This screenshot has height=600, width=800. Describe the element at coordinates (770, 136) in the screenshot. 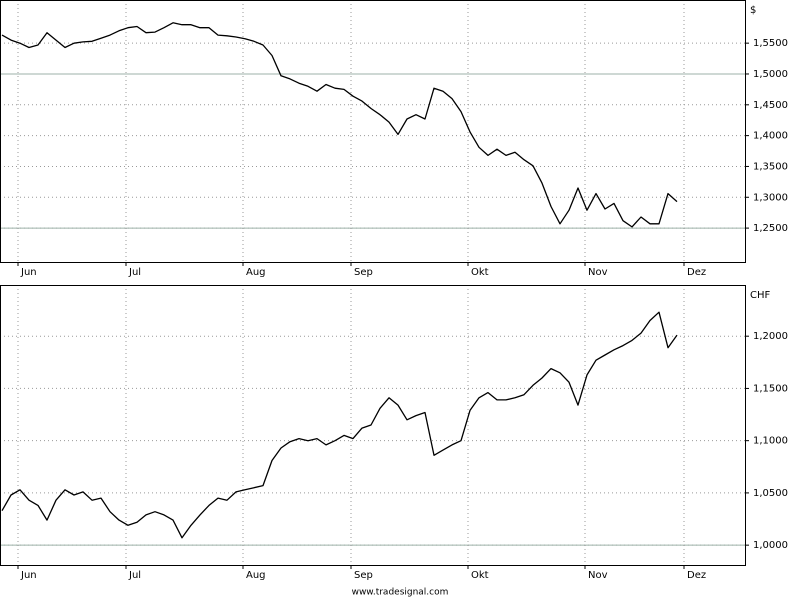

I see `y-tick-label: 1,4000` at that location.